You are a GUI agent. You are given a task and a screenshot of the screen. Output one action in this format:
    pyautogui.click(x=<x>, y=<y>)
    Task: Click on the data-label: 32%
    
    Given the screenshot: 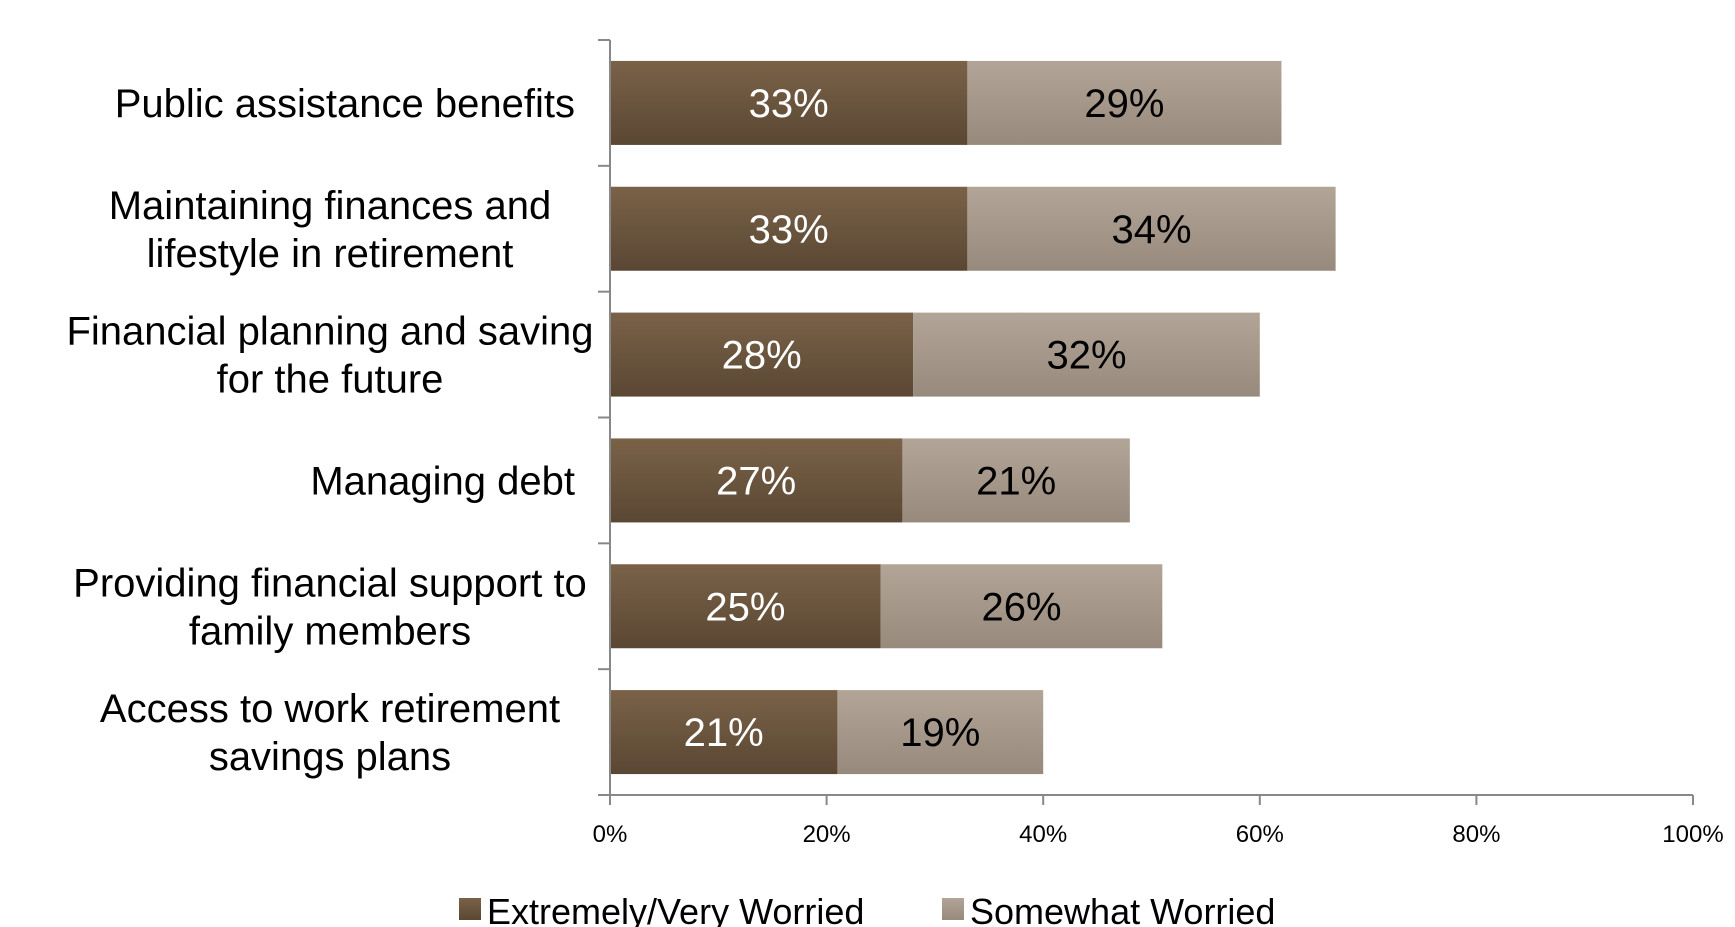 What is the action you would take?
    pyautogui.click(x=1086, y=356)
    